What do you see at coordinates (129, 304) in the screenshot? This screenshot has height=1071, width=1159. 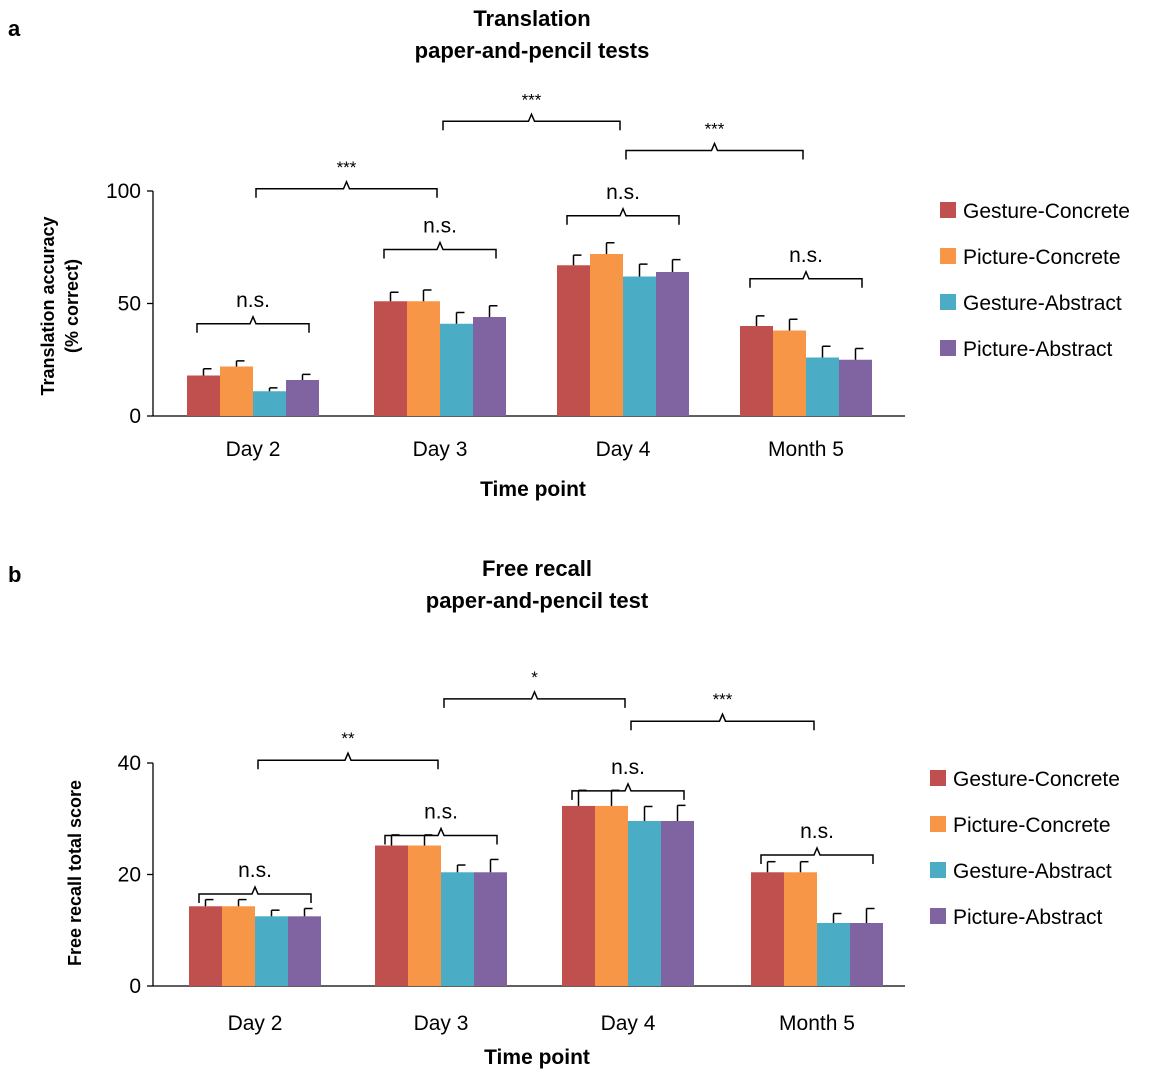 I see `y-tick-label: 50` at bounding box center [129, 304].